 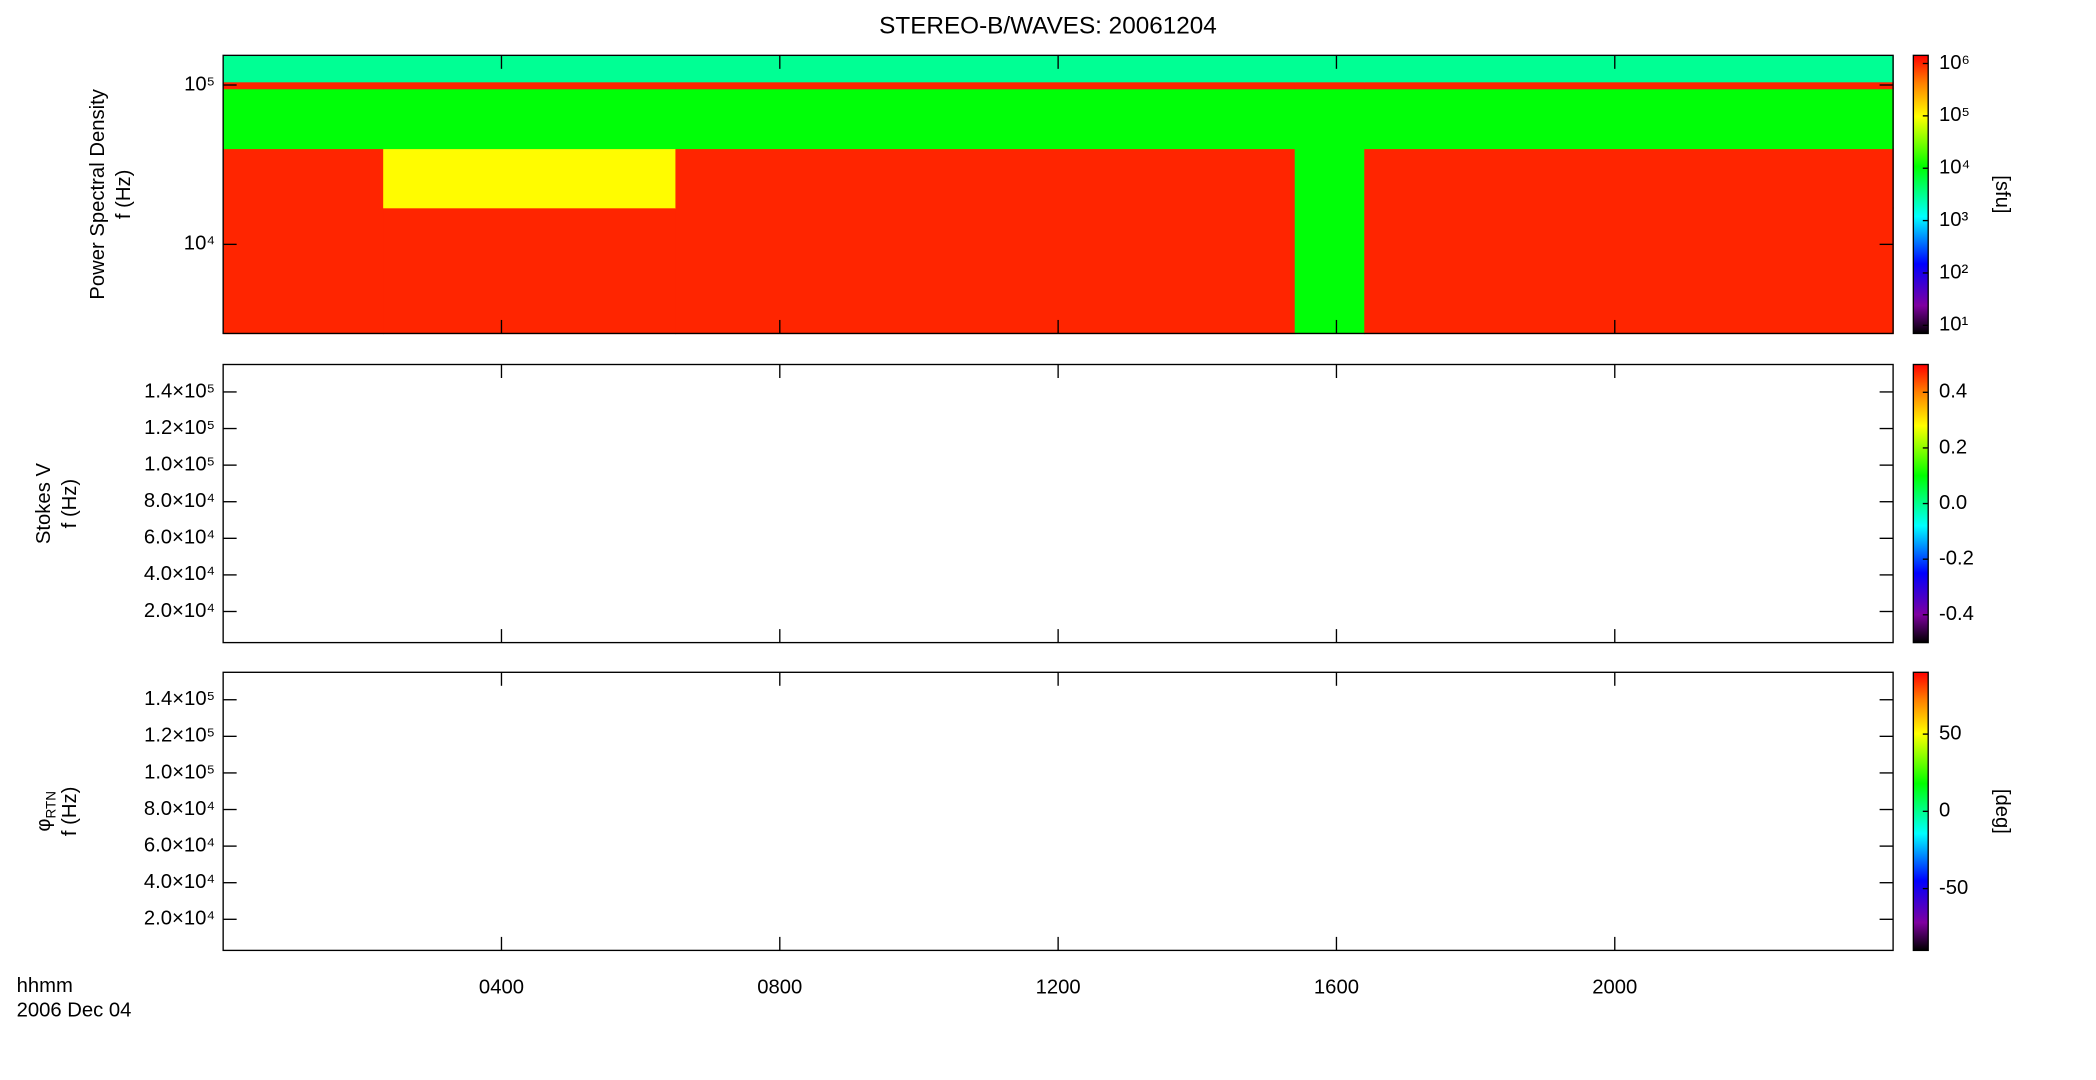 I want to click on x-tick-label: 1600, so click(x=1336, y=988).